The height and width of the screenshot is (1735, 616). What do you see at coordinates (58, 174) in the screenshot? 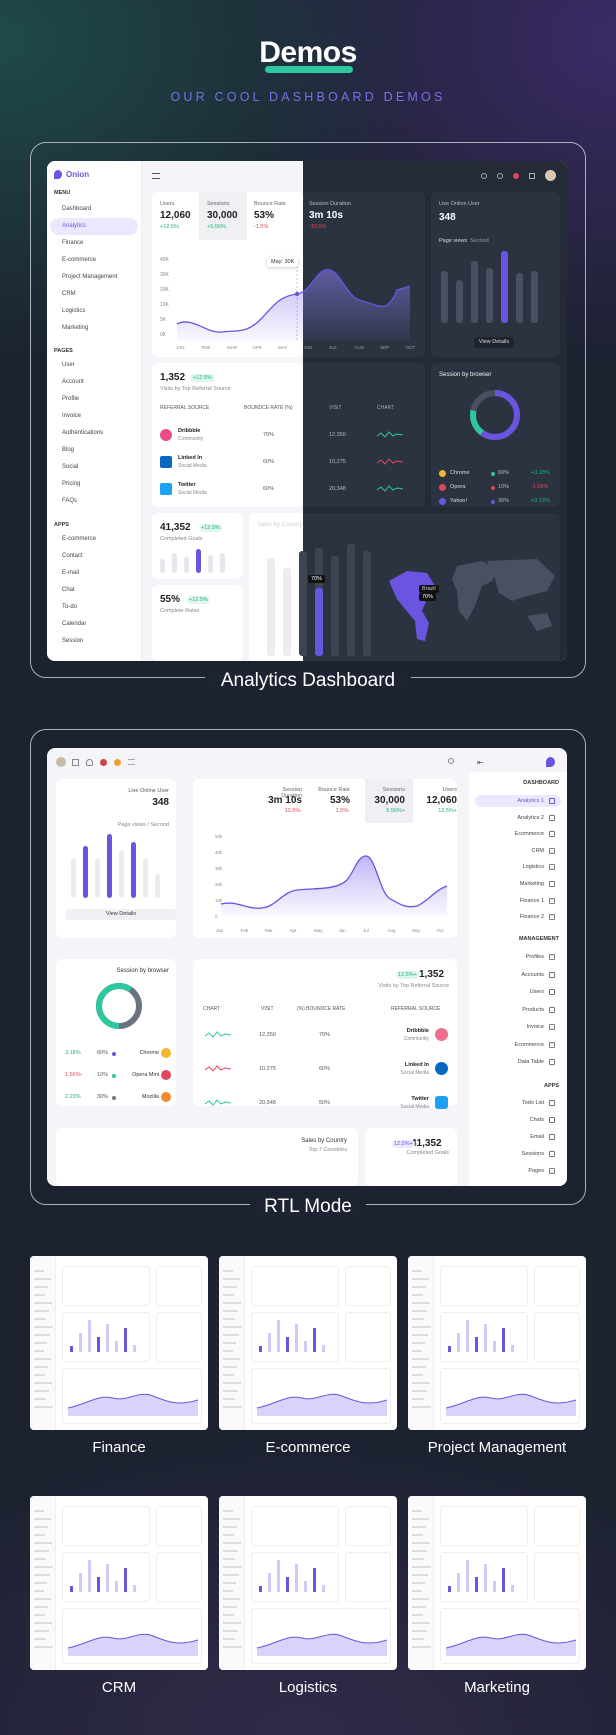
I see `brand-logo-icon` at bounding box center [58, 174].